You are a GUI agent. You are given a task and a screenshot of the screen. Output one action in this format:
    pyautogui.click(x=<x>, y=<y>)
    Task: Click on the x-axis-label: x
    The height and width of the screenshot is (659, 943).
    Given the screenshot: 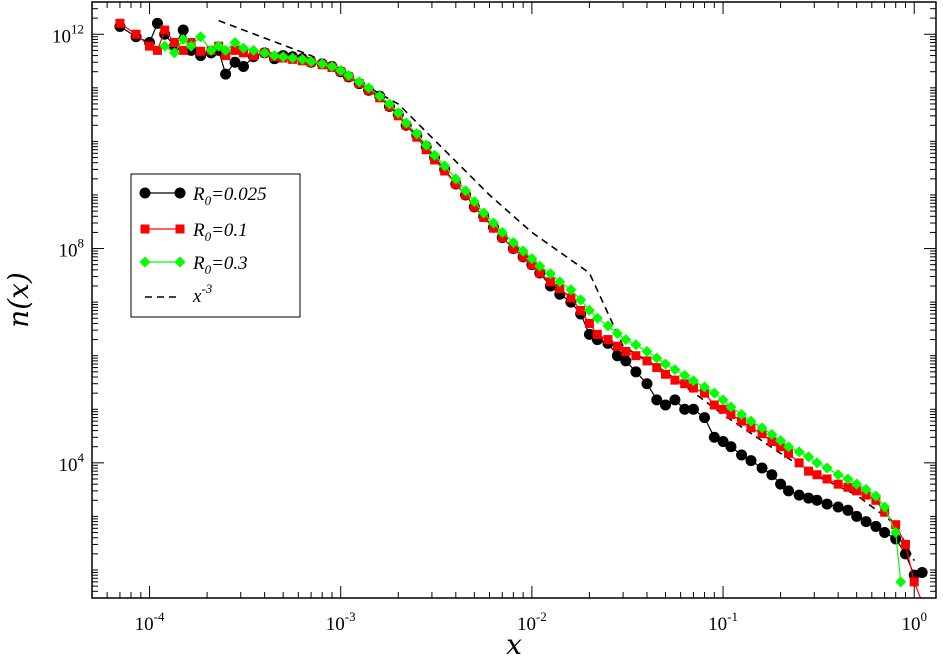 What is the action you would take?
    pyautogui.click(x=514, y=643)
    